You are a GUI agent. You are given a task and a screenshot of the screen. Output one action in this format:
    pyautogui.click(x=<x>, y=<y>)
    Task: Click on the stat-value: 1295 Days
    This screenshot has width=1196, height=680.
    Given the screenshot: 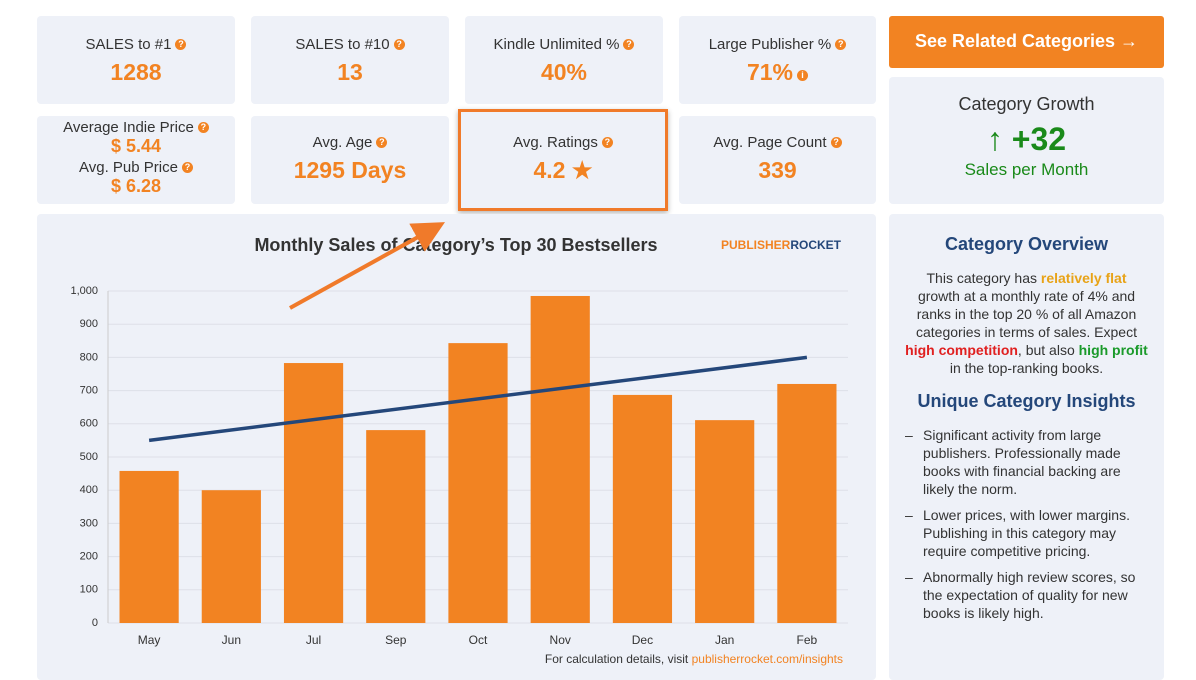 What is the action you would take?
    pyautogui.click(x=350, y=170)
    